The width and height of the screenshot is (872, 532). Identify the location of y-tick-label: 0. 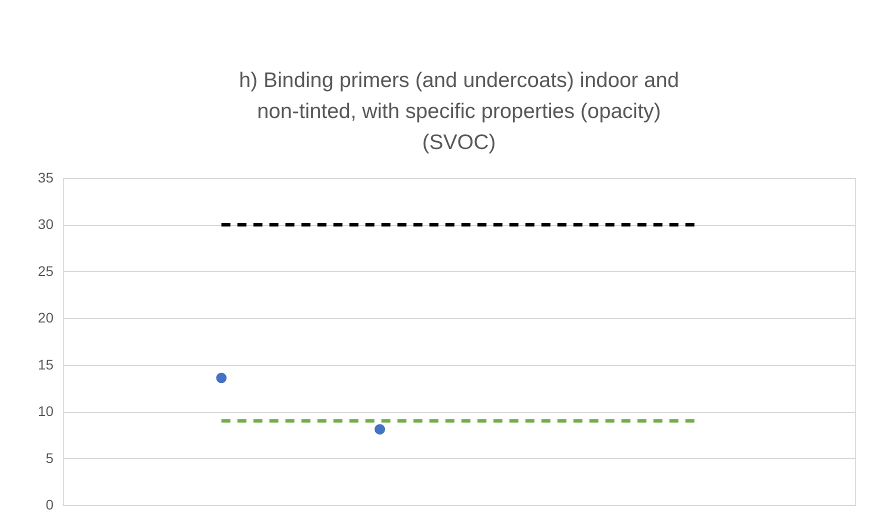
(50, 504).